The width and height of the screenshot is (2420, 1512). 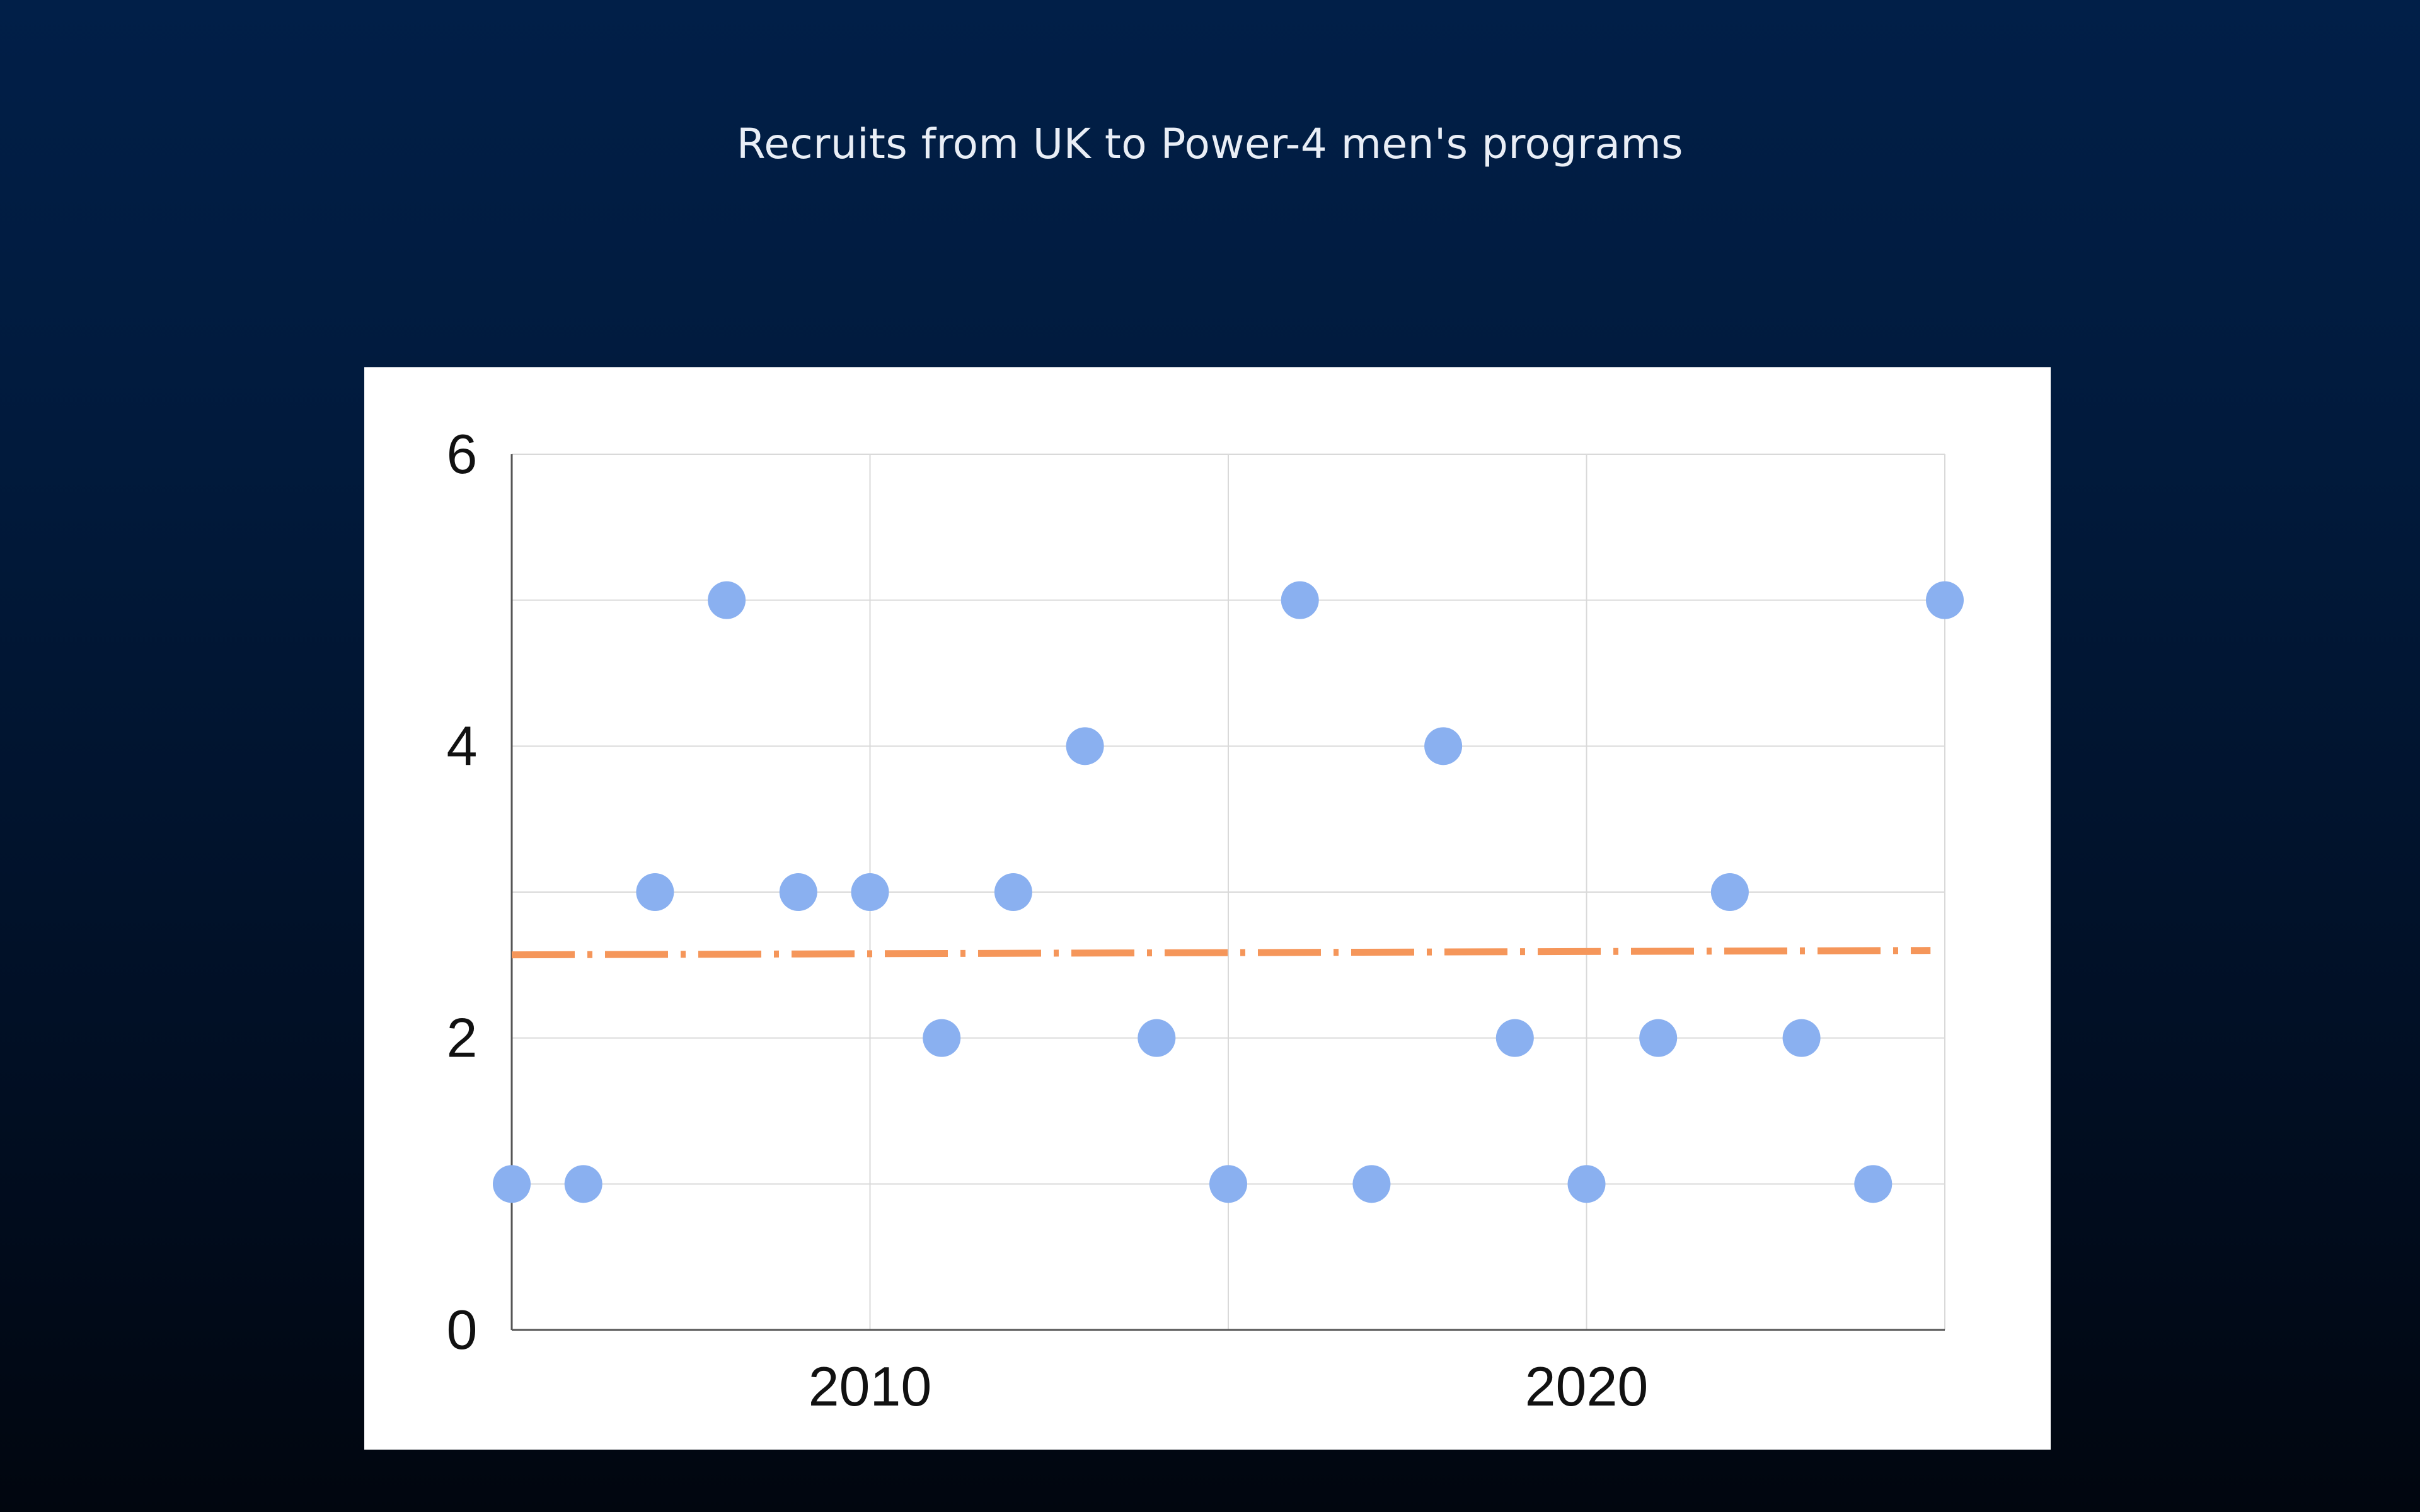 I want to click on trend-layer, so click(x=1221, y=953).